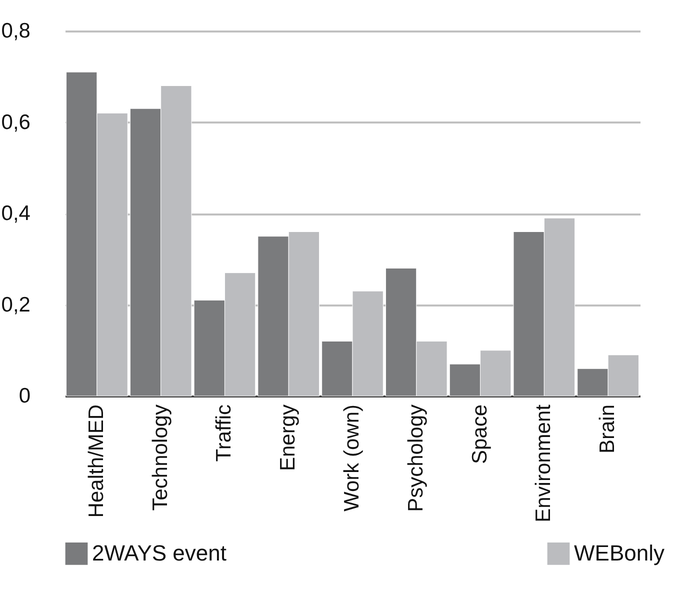 This screenshot has width=682, height=603. Describe the element at coordinates (619, 553) in the screenshot. I see `legend-label: WEBonly` at that location.